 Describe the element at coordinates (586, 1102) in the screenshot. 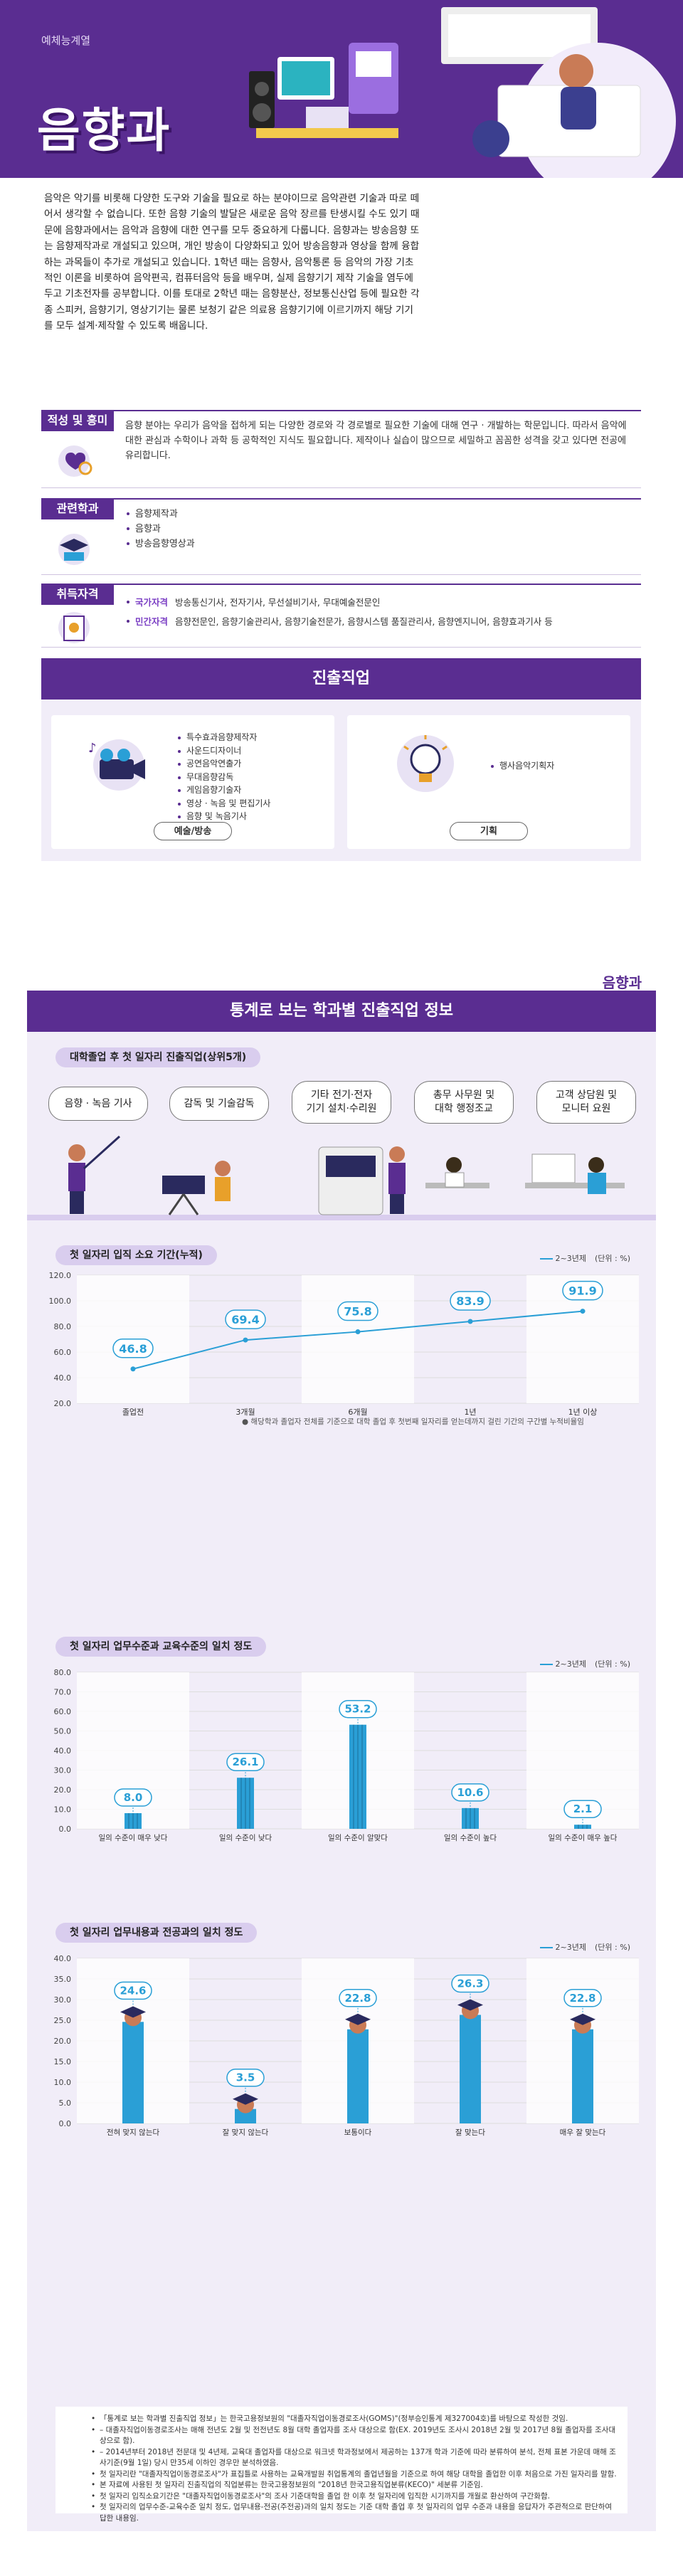

I see `top-job-bubble: 고객 상담원 및 모니터 요원` at that location.